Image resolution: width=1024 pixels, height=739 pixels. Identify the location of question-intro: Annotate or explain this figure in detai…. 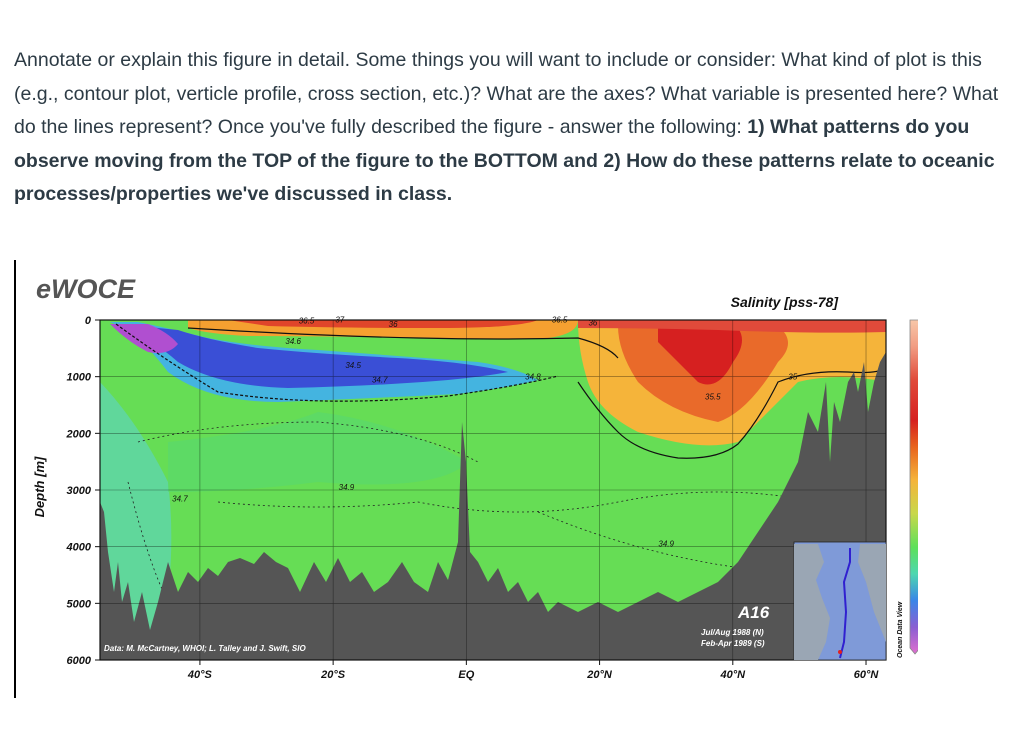
(506, 93).